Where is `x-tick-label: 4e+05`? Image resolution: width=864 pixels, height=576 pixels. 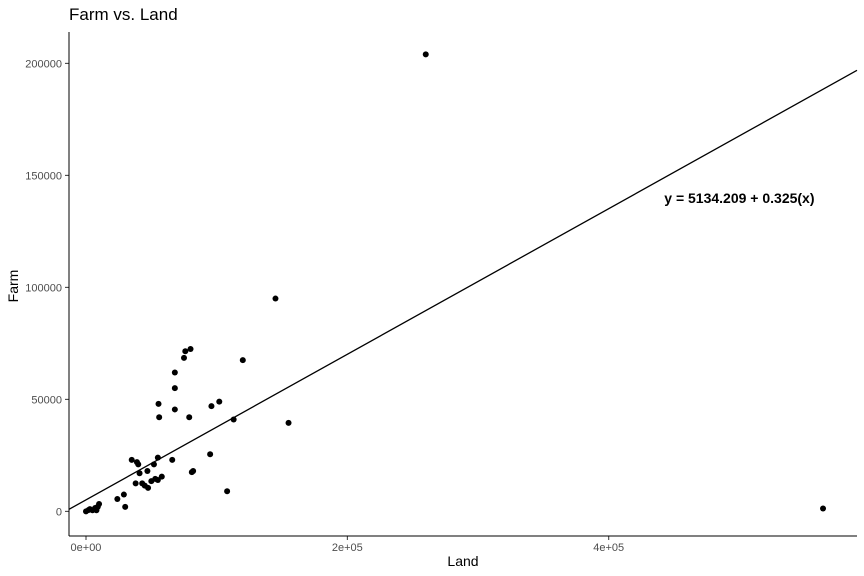
x-tick-label: 4e+05 is located at coordinates (608, 548).